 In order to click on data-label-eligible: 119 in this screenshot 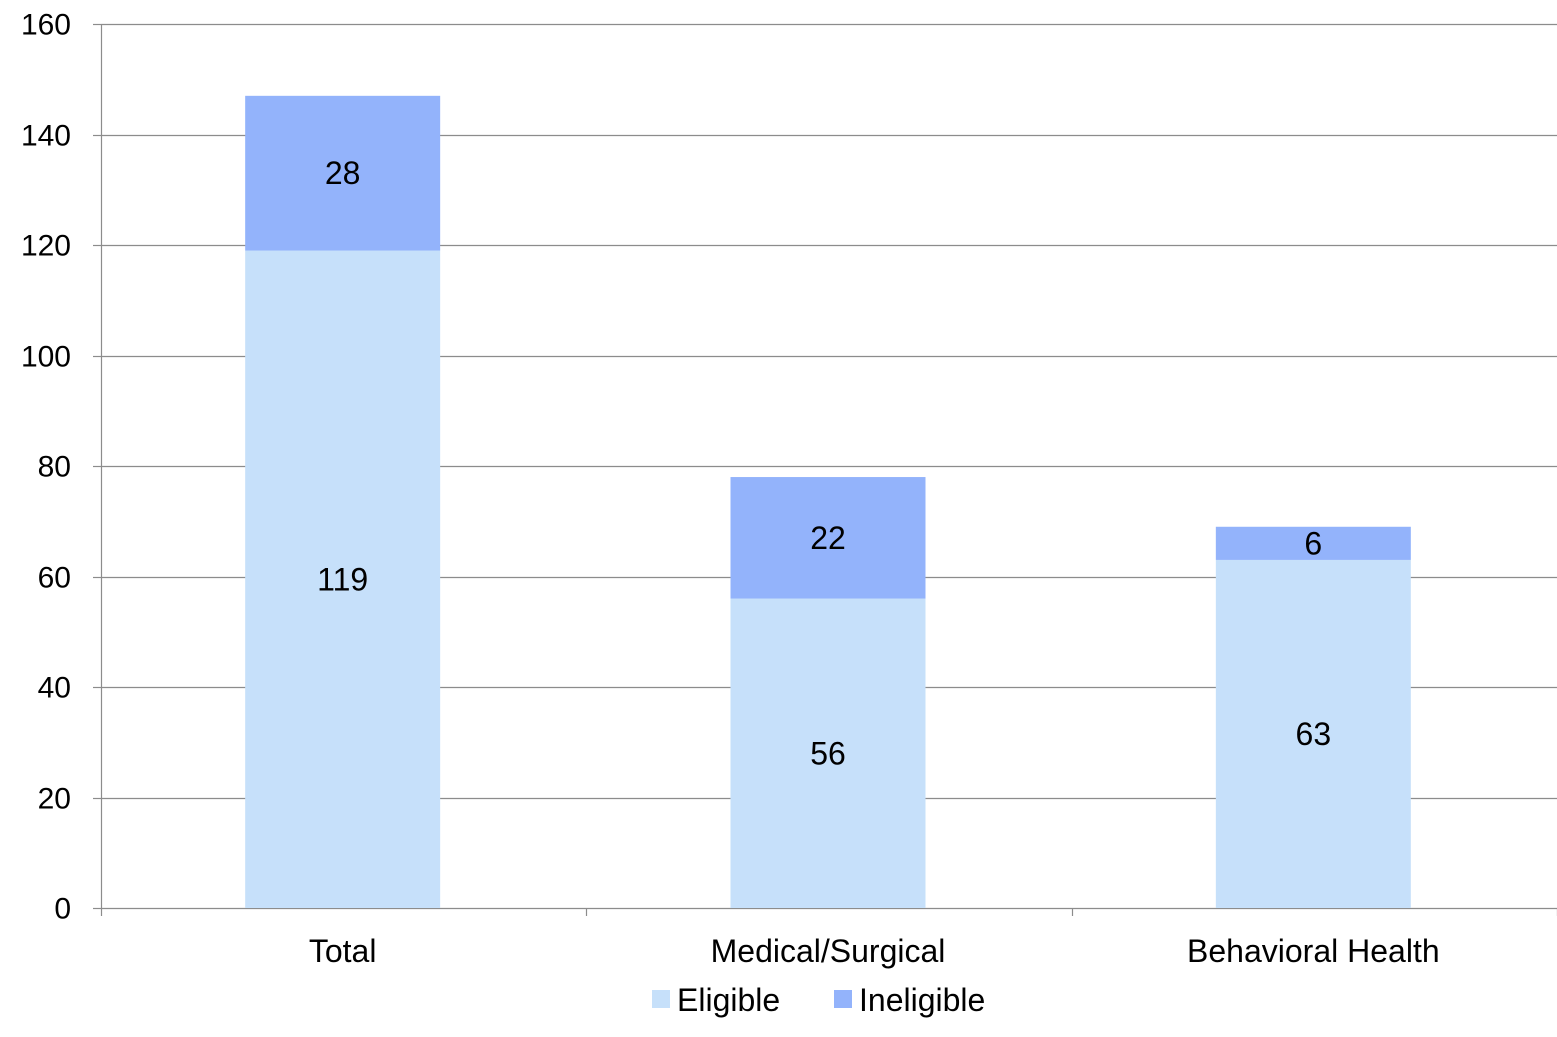, I will do `click(342, 579)`.